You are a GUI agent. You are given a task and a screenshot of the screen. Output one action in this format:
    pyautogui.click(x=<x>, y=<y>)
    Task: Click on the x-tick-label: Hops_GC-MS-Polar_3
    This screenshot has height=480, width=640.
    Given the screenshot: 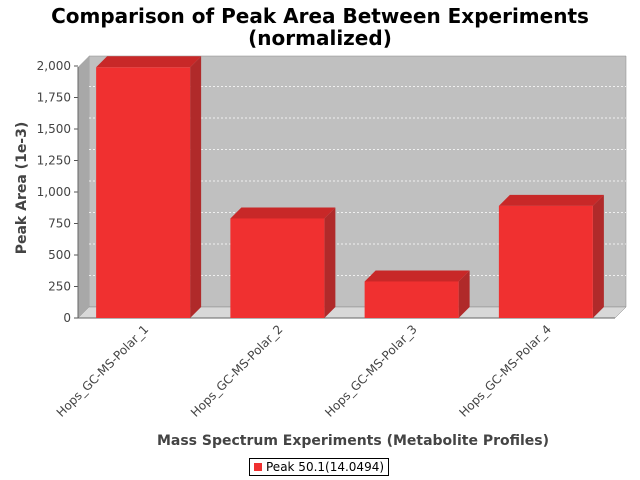 What is the action you would take?
    pyautogui.click(x=371, y=371)
    